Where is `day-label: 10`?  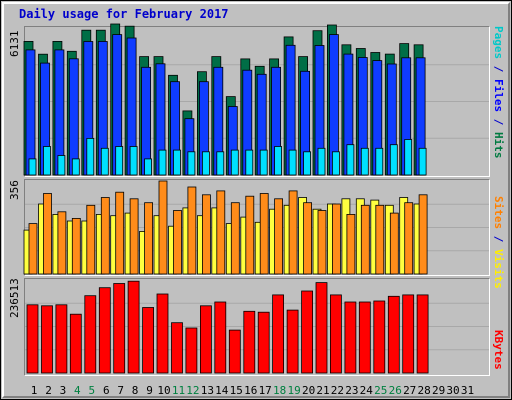 day-label: 10 is located at coordinates (163, 390).